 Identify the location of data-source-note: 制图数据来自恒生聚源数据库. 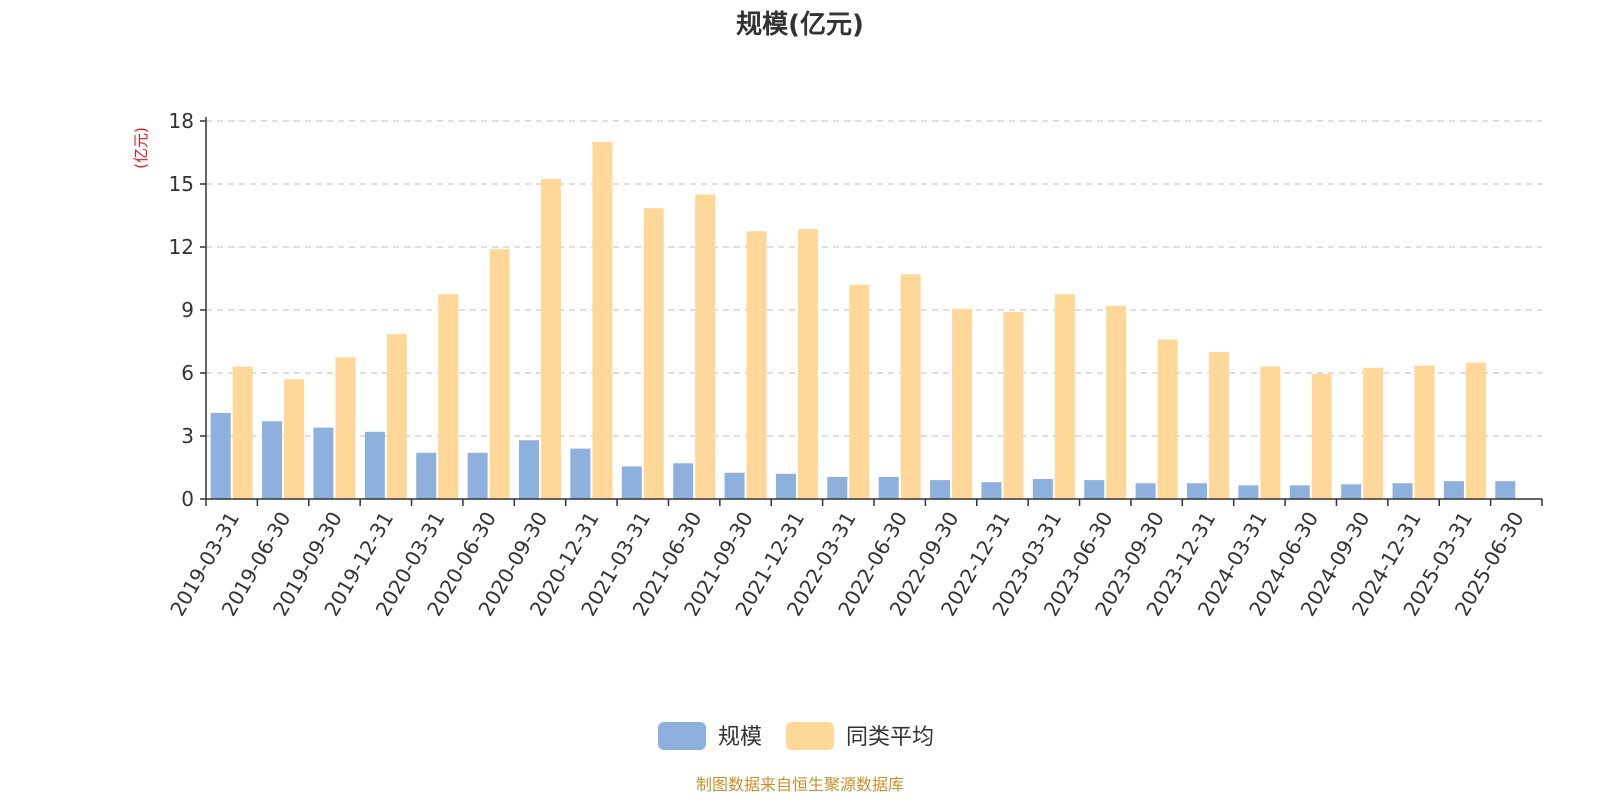
(800, 784).